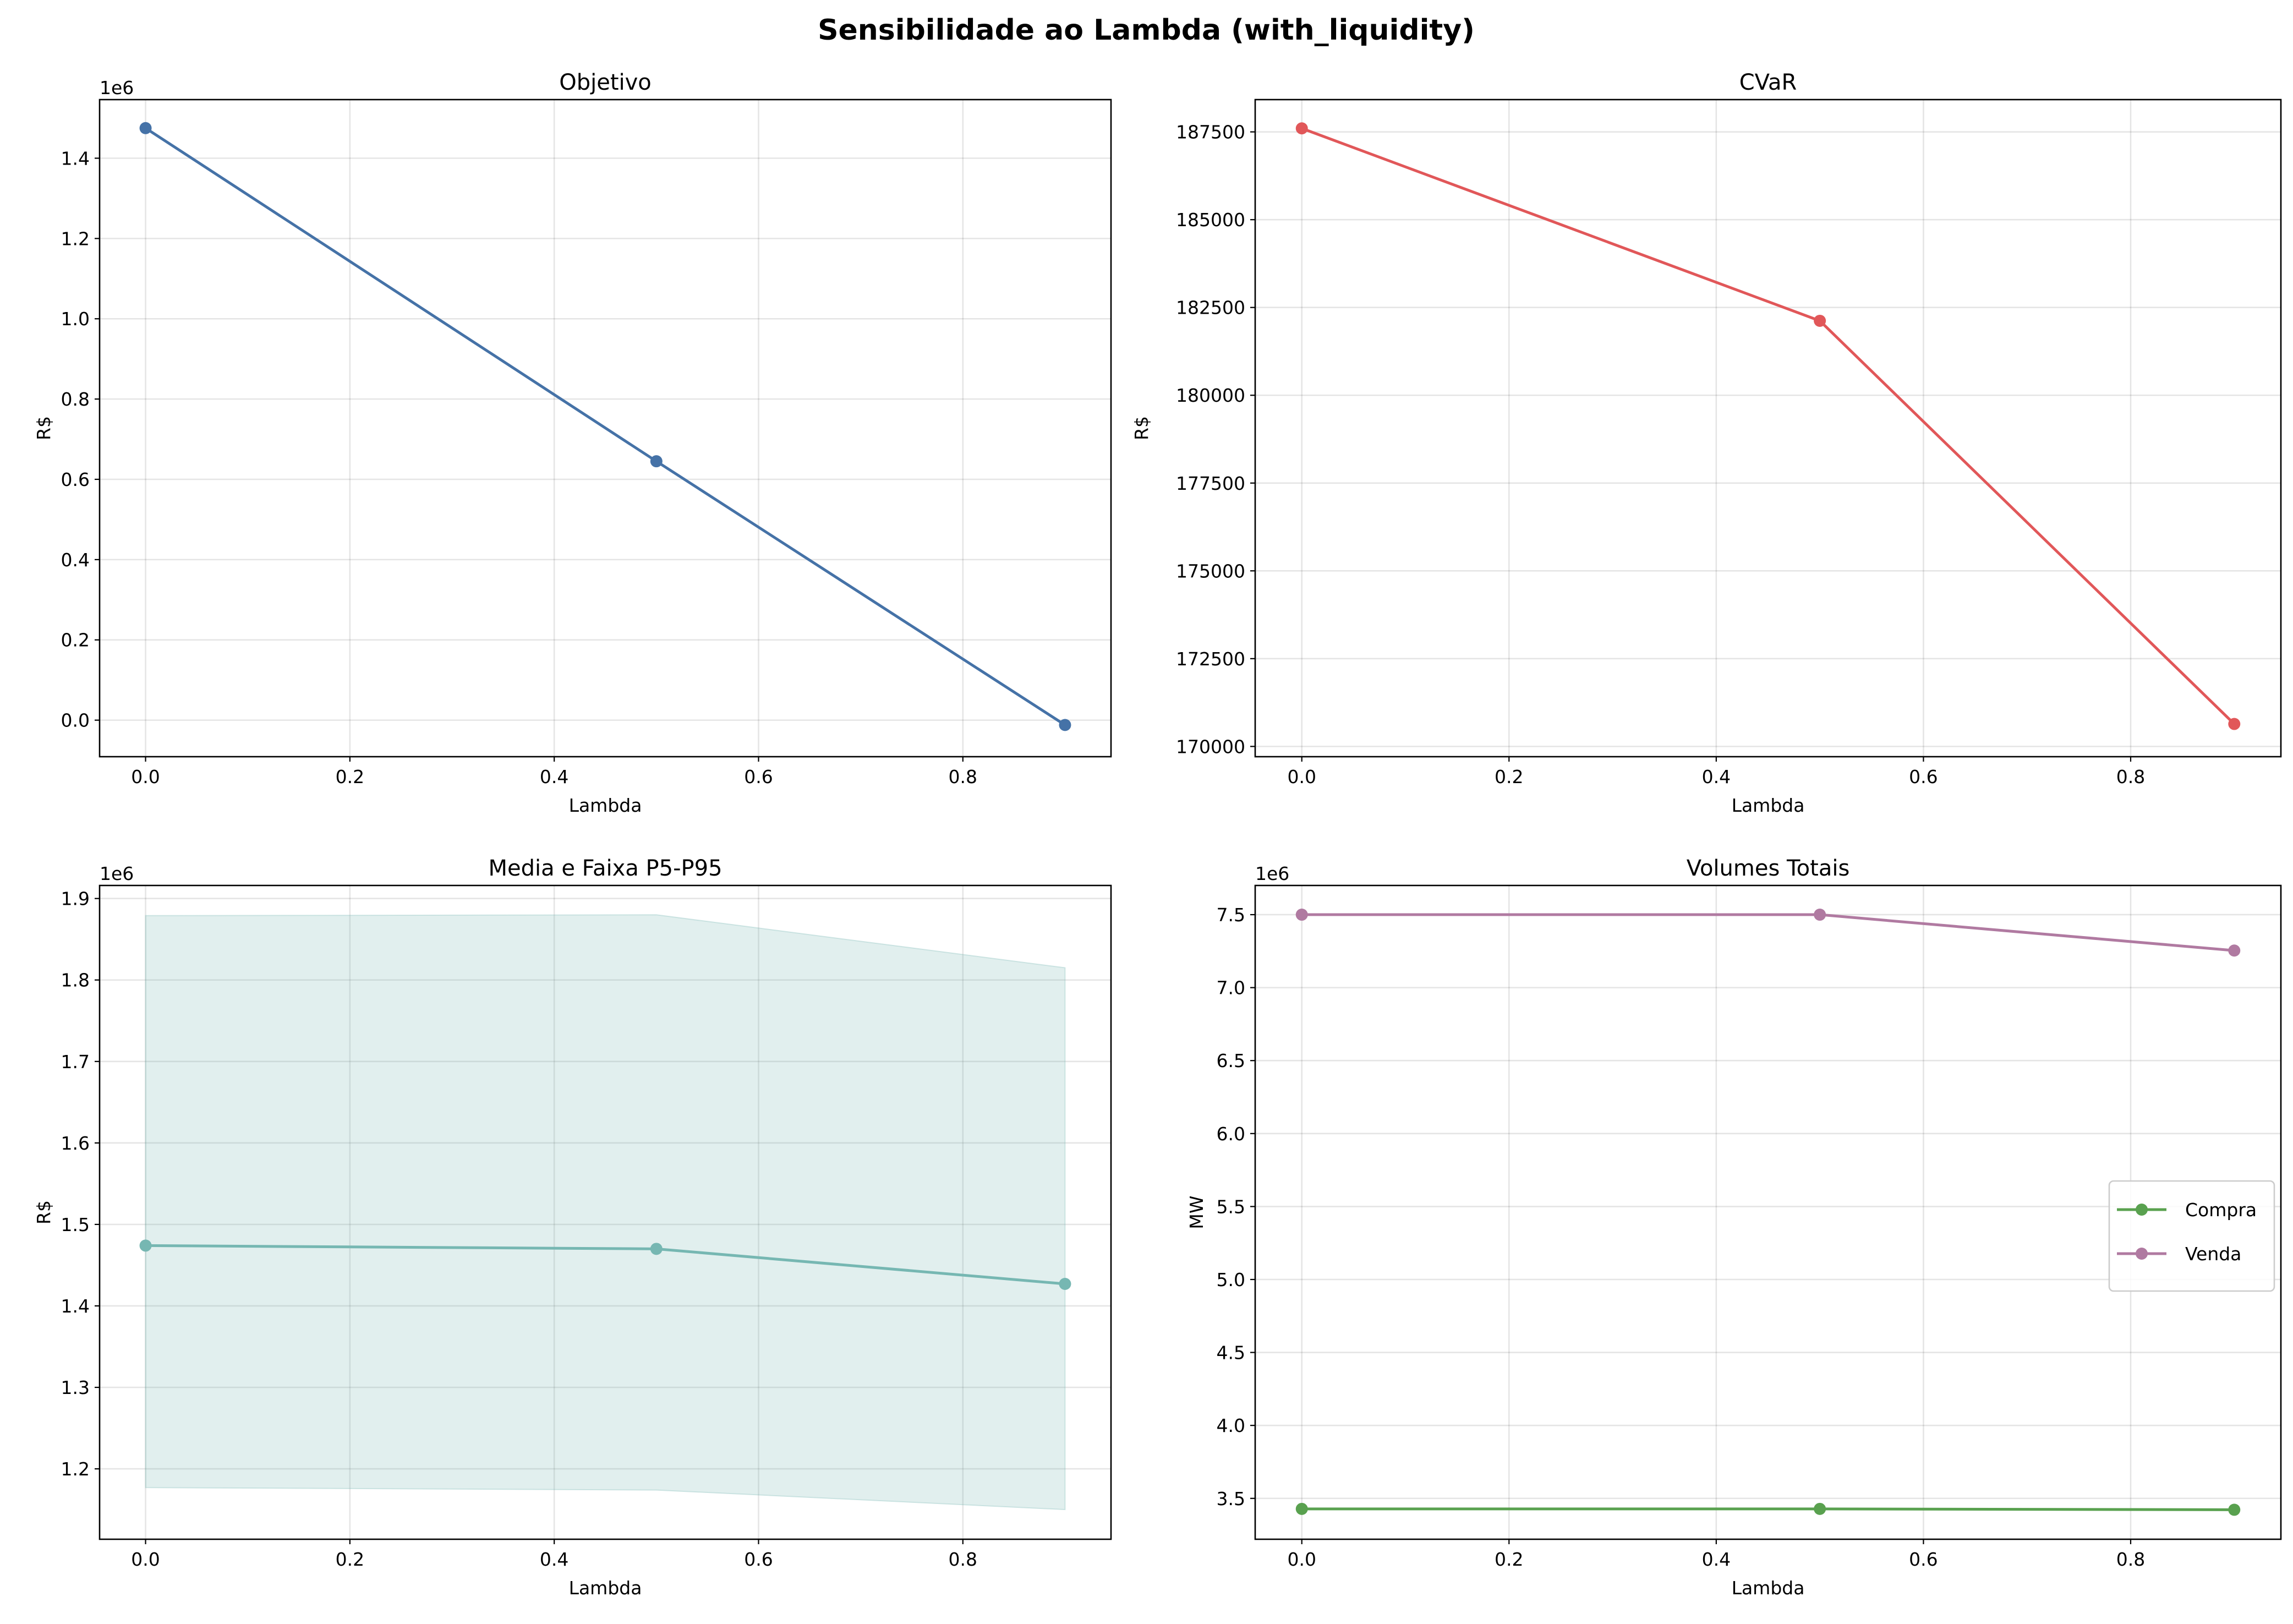  I want to click on legend: Compra Venda, so click(2191, 1236).